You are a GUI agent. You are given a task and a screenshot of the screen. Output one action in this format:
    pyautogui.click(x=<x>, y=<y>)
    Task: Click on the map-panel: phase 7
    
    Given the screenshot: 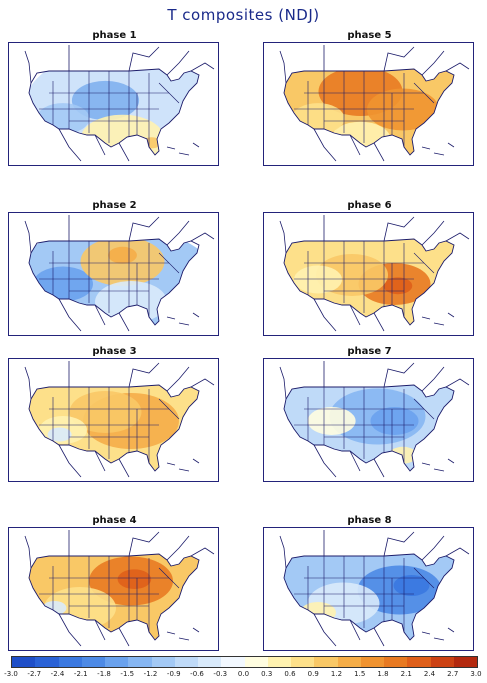 What is the action you would take?
    pyautogui.click(x=369, y=413)
    